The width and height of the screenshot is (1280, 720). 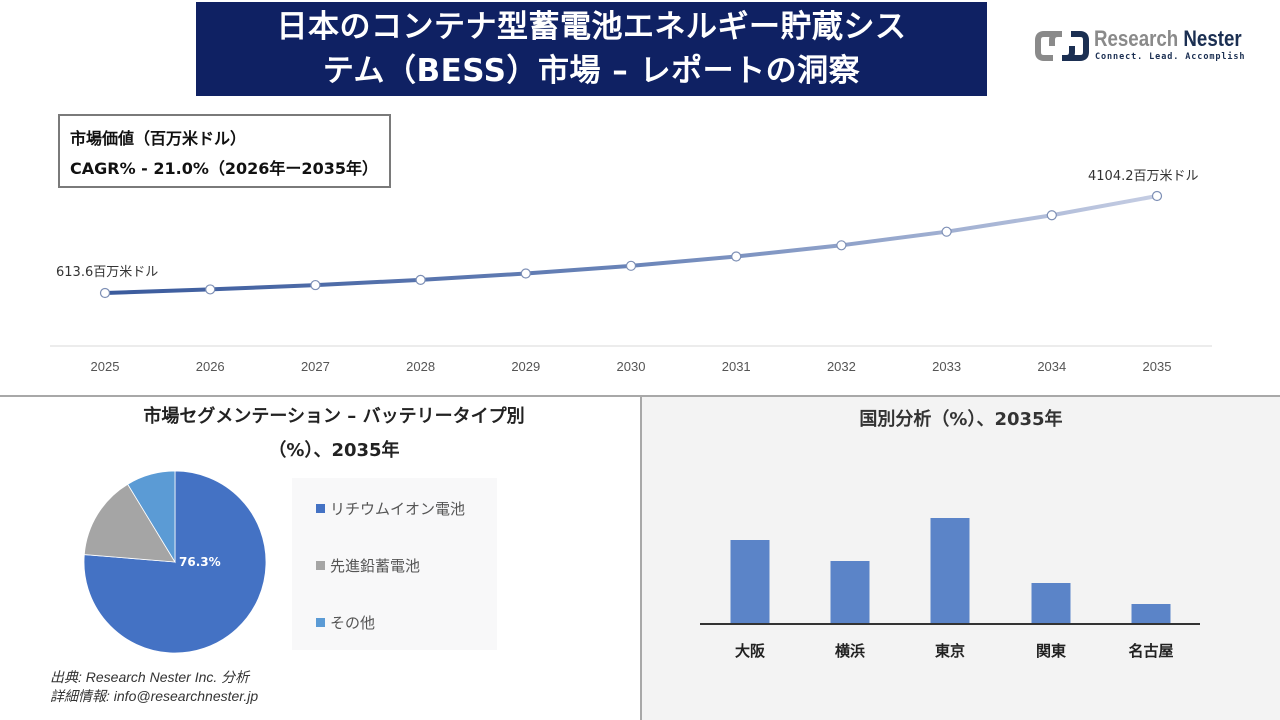 What do you see at coordinates (334, 434) in the screenshot?
I see `segmentation-title: 市場セグメンテーション – バッテリータイプ別 （%）、2035年` at bounding box center [334, 434].